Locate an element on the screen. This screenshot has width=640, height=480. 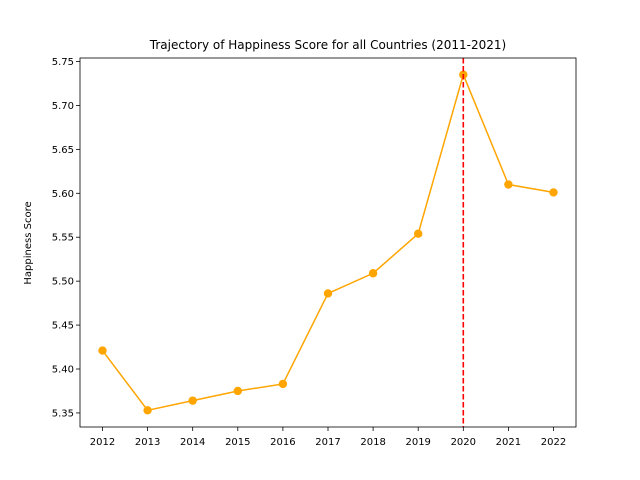
y-tick-label: 5.65 is located at coordinates (63, 150).